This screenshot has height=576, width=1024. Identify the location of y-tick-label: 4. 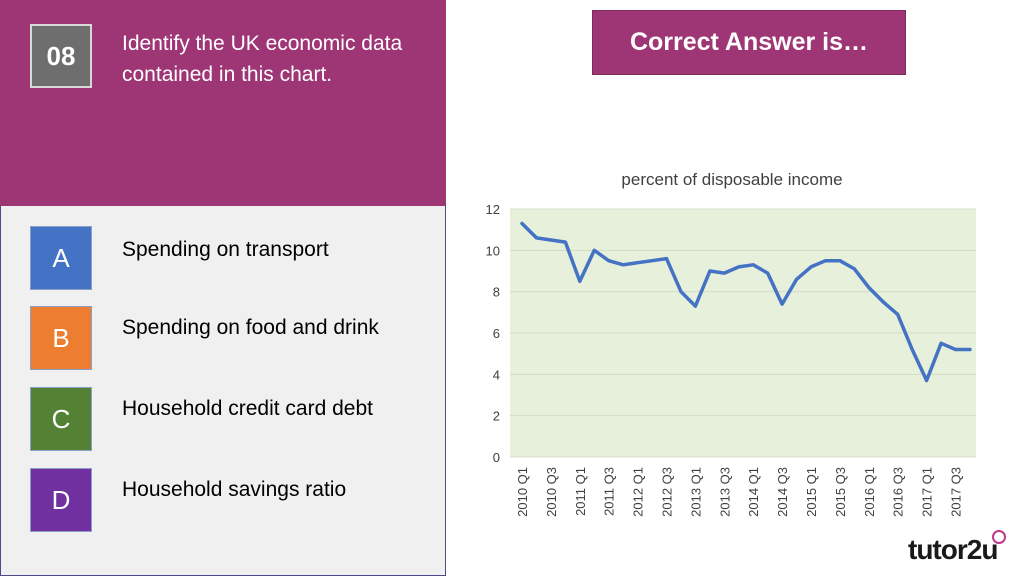
(496, 374).